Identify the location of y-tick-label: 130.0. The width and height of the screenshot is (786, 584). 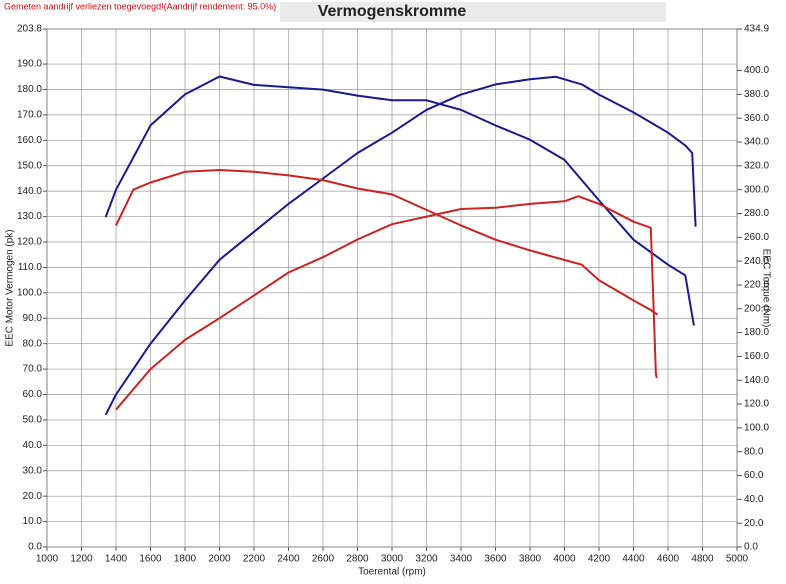
(29, 216).